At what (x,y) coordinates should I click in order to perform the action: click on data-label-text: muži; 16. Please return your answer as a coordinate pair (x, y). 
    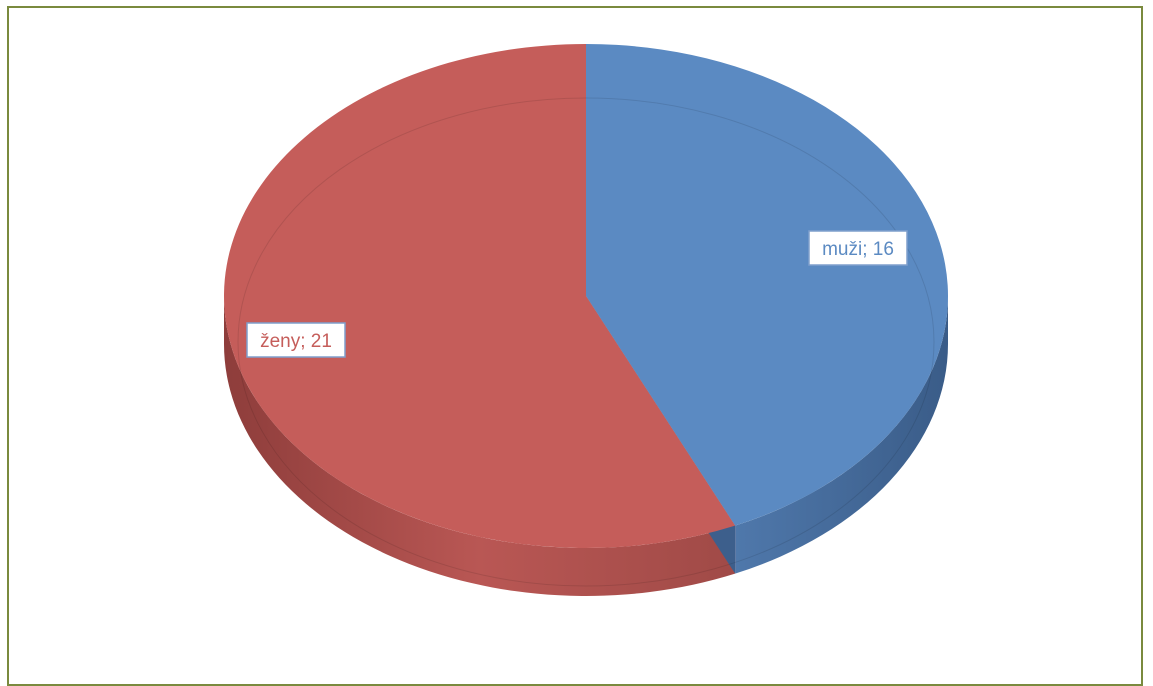
    Looking at the image, I should click on (858, 249).